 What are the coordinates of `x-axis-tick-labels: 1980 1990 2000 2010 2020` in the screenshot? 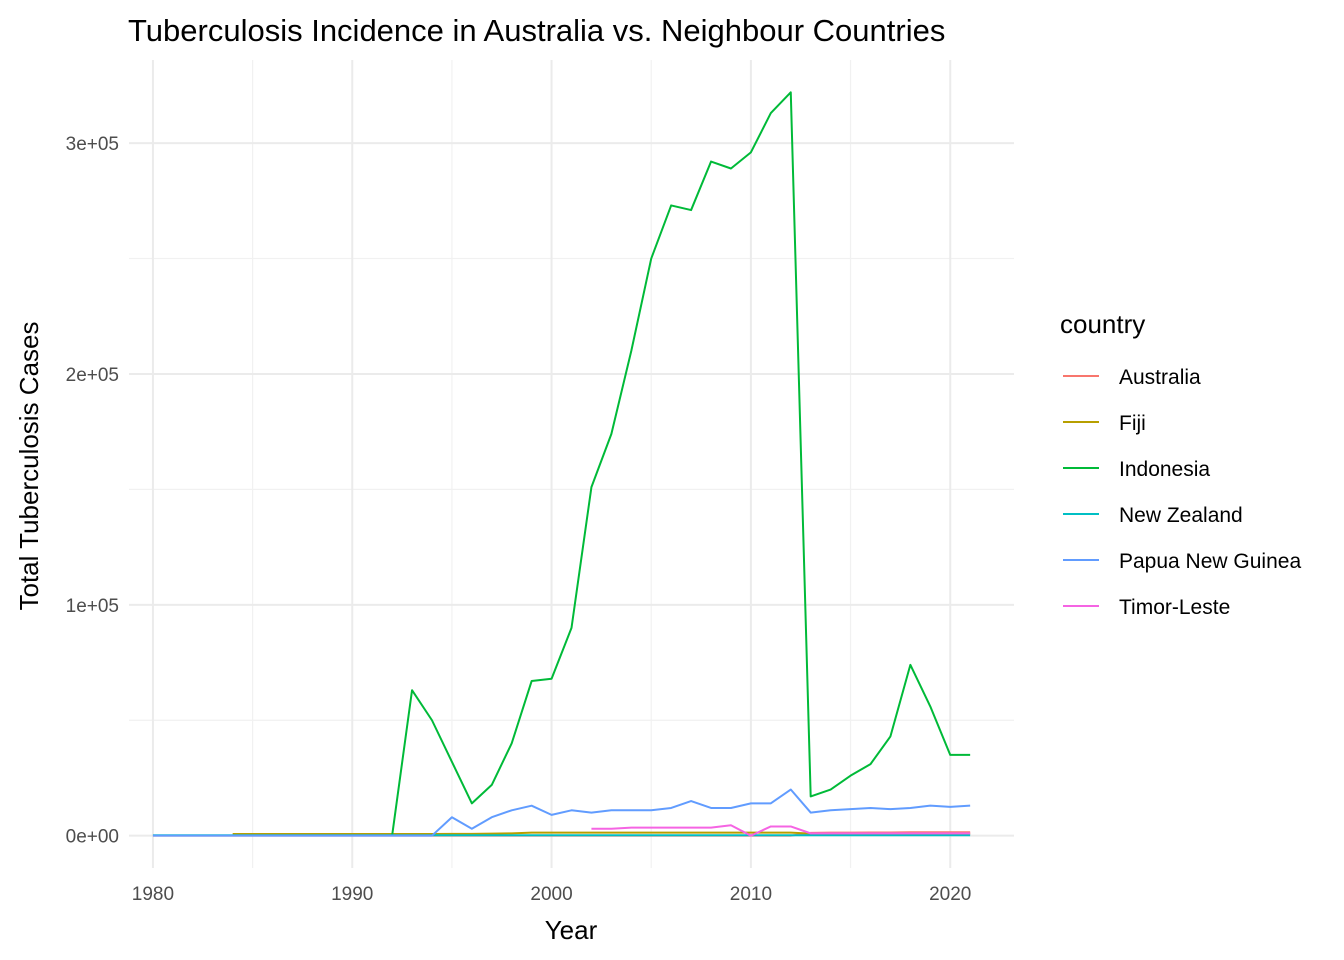 It's located at (552, 894).